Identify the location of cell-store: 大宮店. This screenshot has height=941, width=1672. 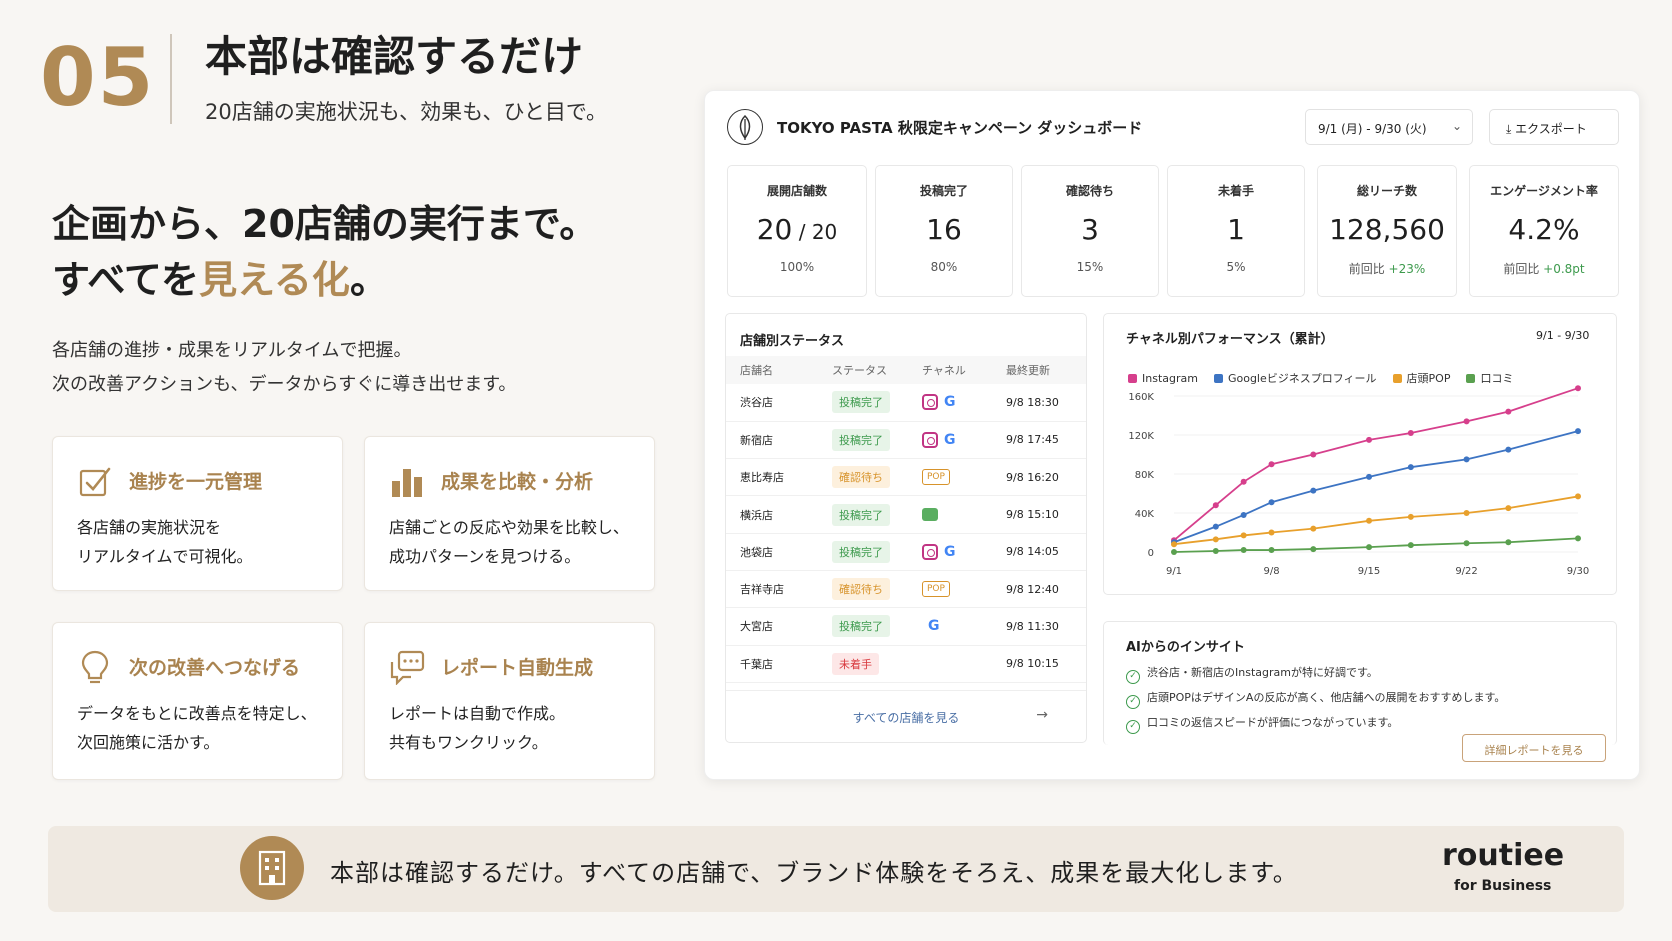
(772, 626).